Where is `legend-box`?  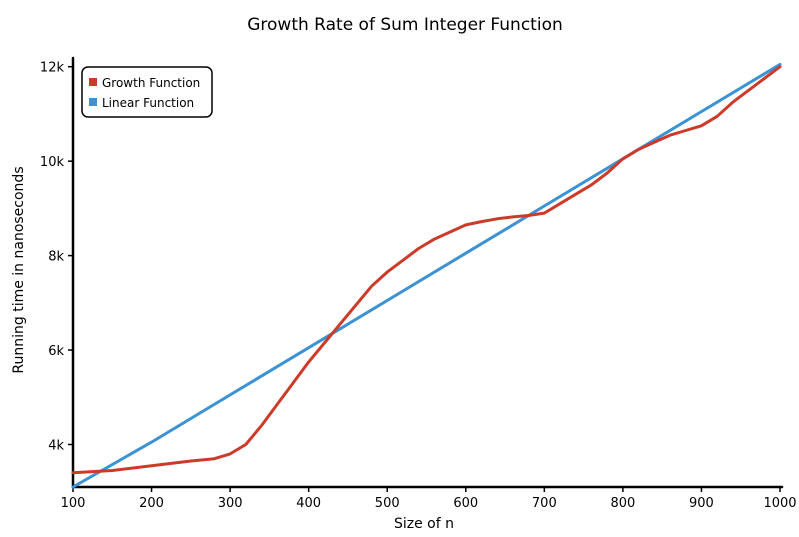 legend-box is located at coordinates (147, 92).